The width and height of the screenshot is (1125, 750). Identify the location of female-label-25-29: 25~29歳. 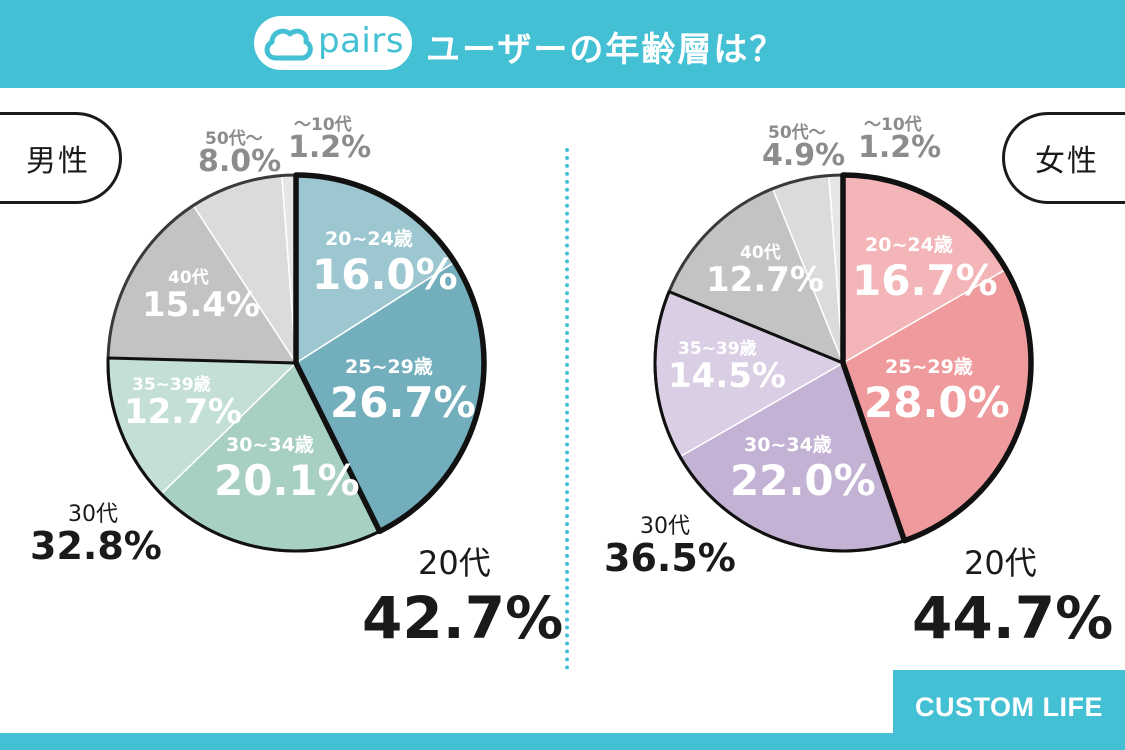
(929, 367).